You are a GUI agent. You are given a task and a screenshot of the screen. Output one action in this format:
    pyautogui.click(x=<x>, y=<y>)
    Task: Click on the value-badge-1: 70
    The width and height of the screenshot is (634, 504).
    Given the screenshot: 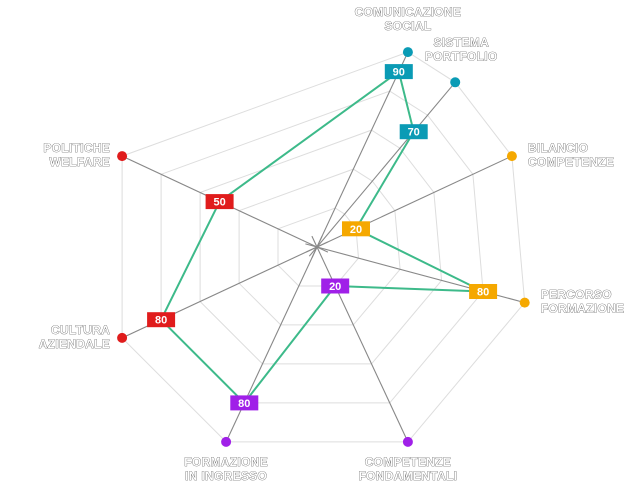 What is the action you would take?
    pyautogui.click(x=413, y=132)
    